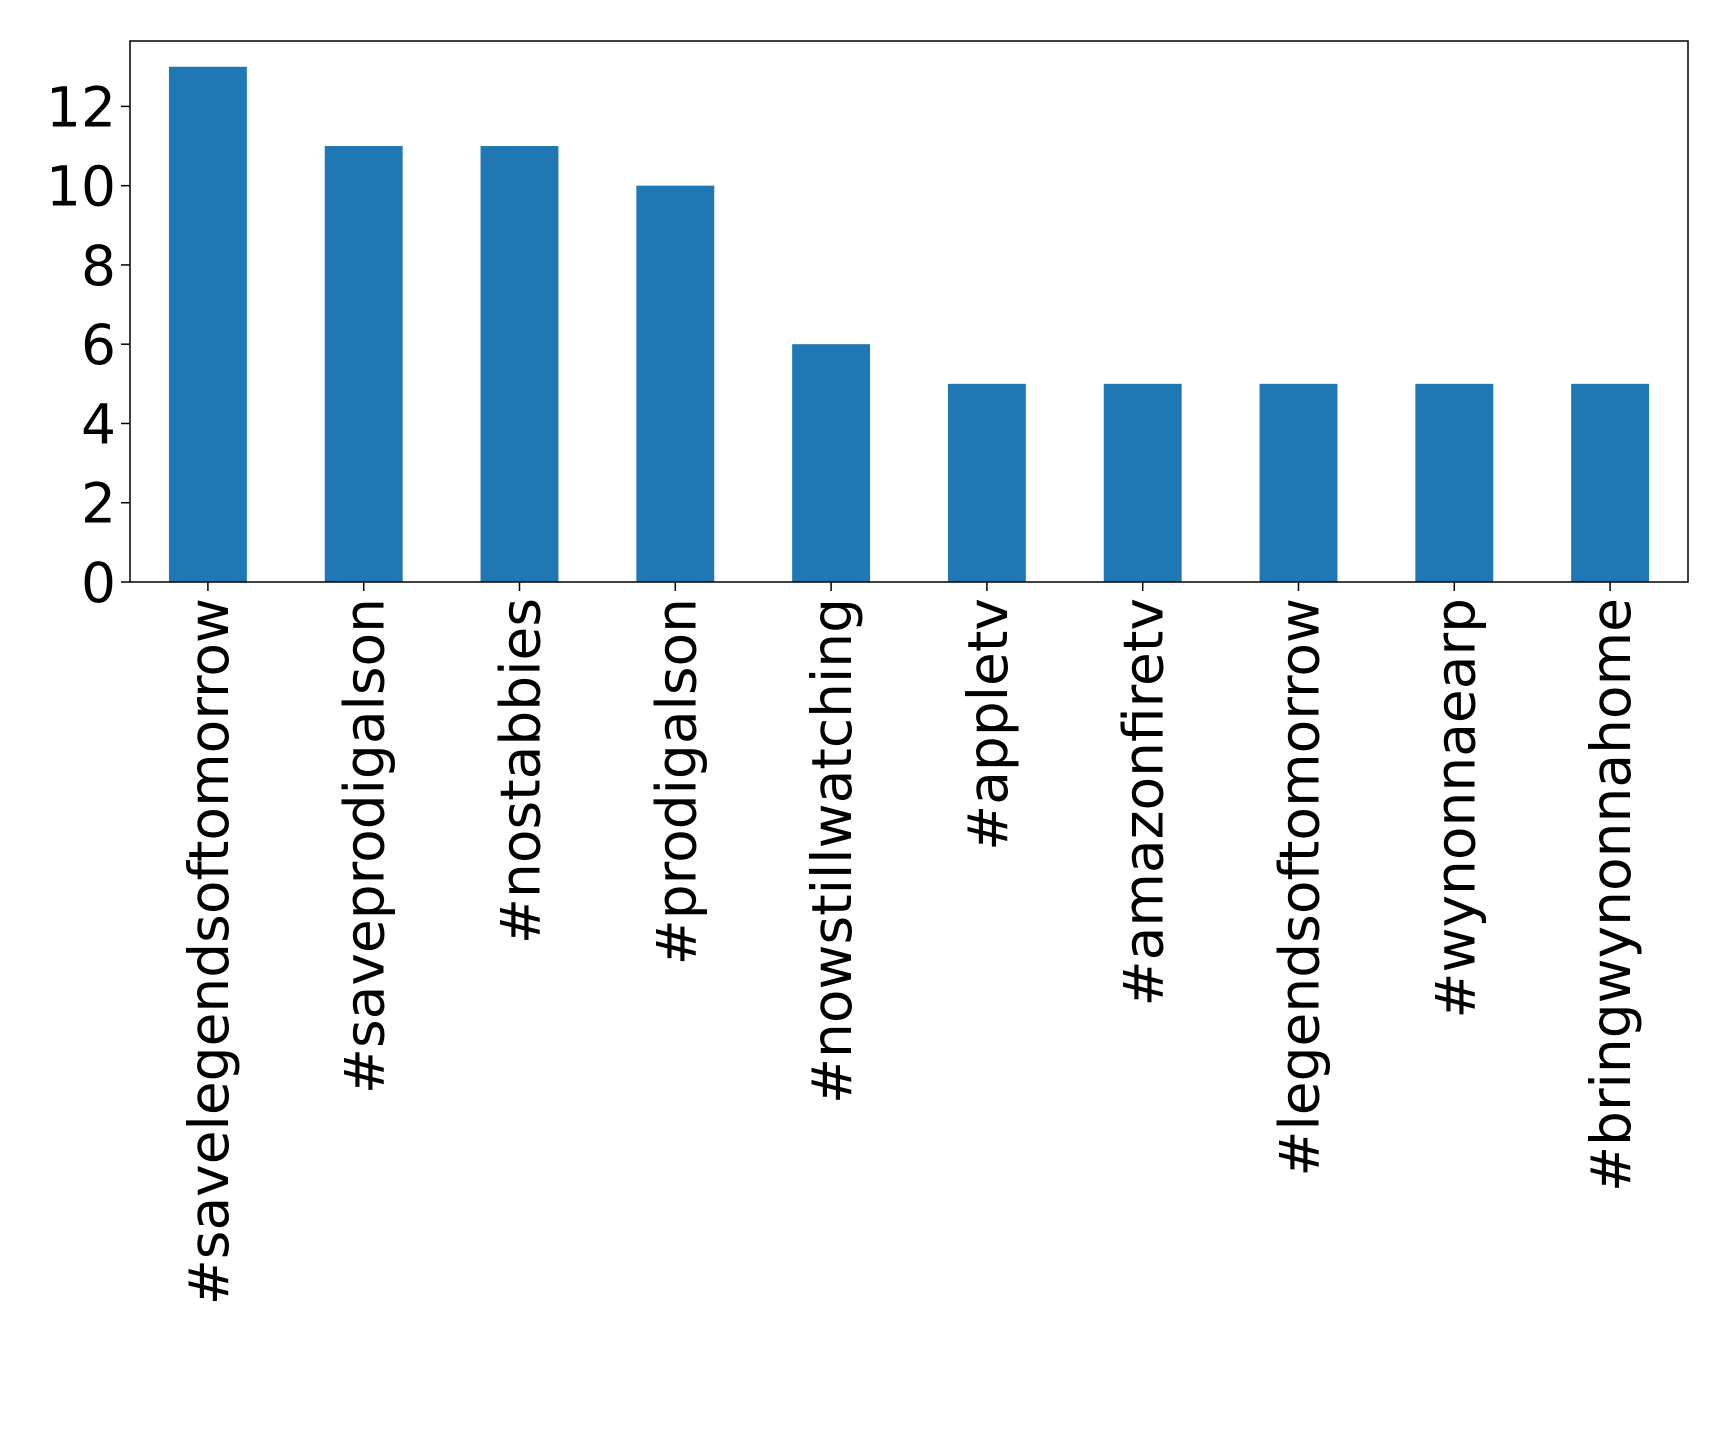  What do you see at coordinates (1455, 808) in the screenshot?
I see `x-tick-label: #wynonnaearp` at bounding box center [1455, 808].